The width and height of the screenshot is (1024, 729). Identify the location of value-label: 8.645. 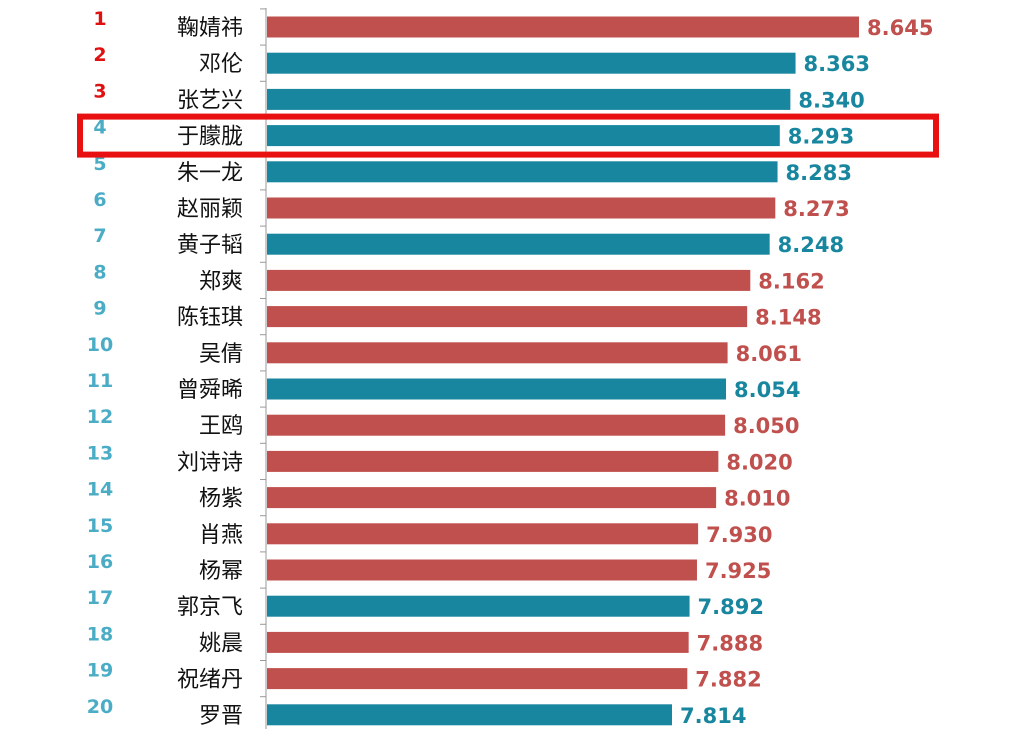
(900, 28).